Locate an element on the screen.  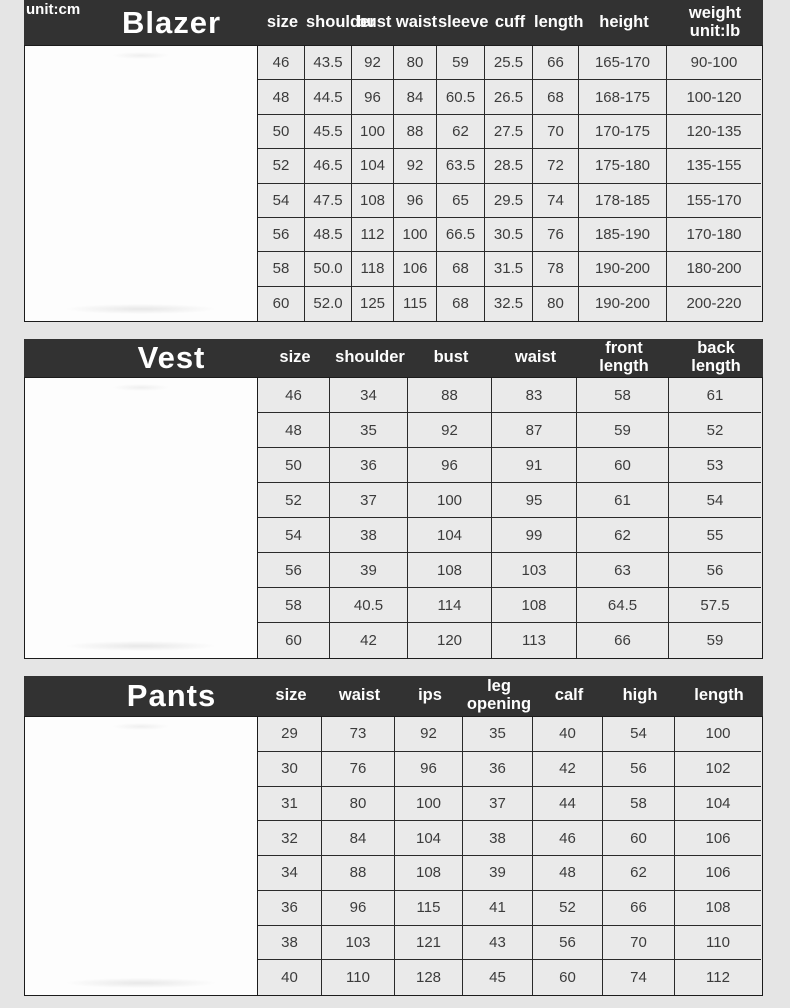
column-header: ips is located at coordinates (430, 695).